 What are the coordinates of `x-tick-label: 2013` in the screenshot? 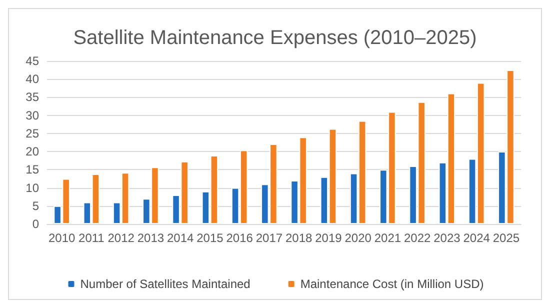 It's located at (150, 238).